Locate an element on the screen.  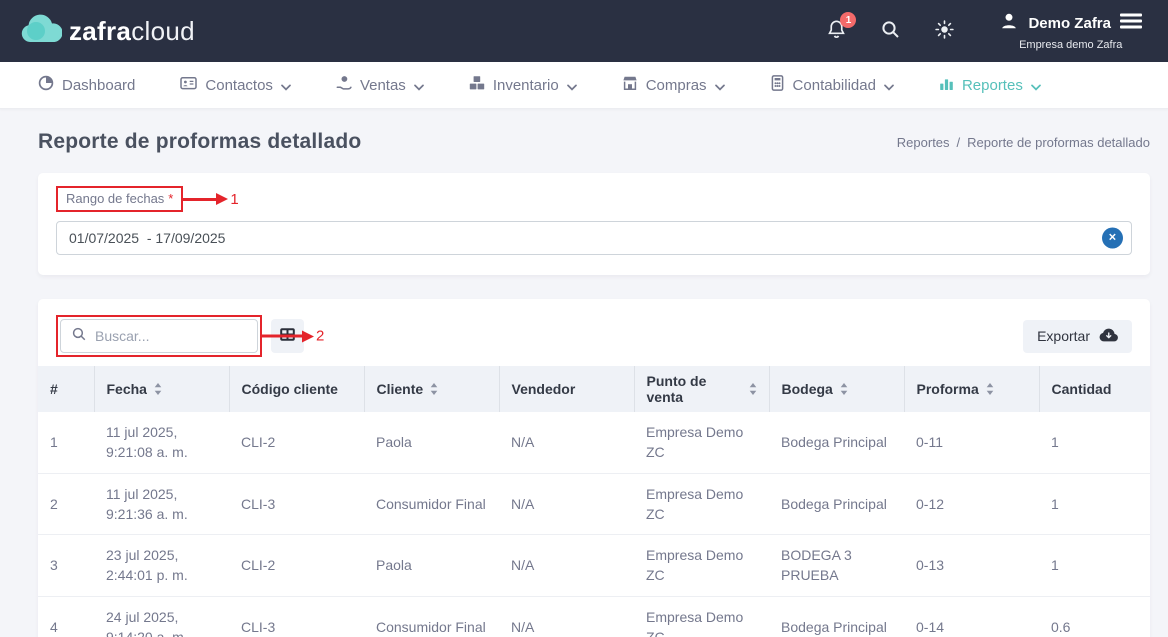
pie-chart-icon is located at coordinates (46, 85).